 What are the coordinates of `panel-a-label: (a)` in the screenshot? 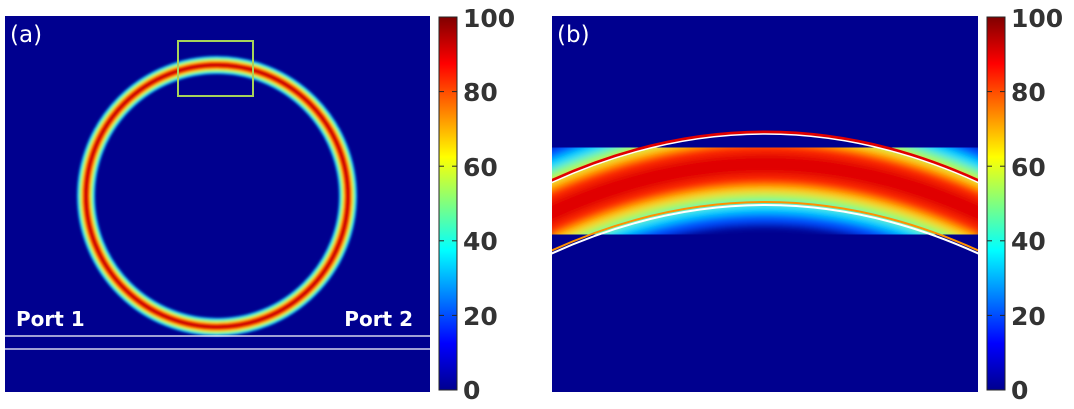 It's located at (26, 35).